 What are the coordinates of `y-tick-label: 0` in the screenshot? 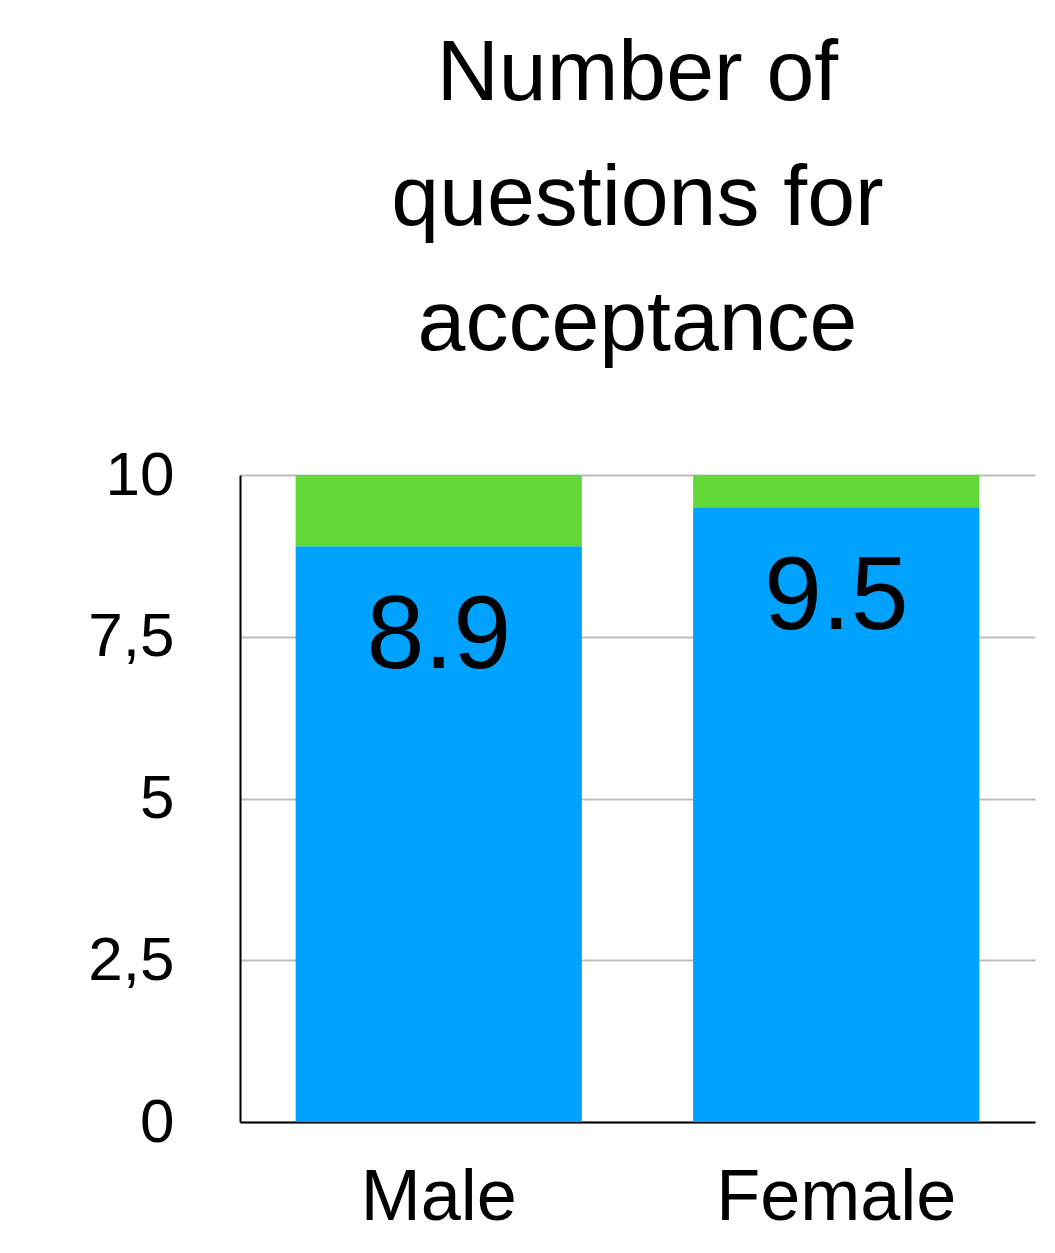 It's located at (157, 1120).